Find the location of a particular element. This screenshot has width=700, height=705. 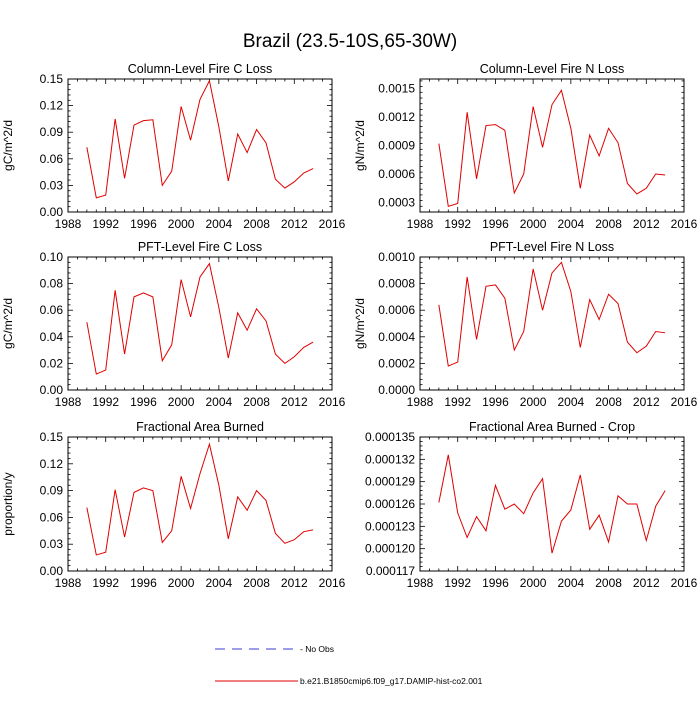

y-tick-label: 0.0008 is located at coordinates (396, 284).